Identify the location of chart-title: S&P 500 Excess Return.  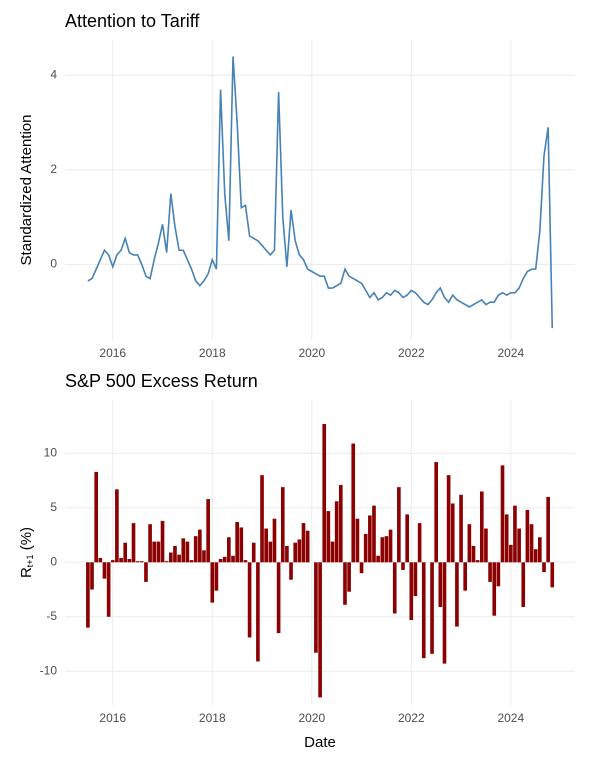
(161, 381).